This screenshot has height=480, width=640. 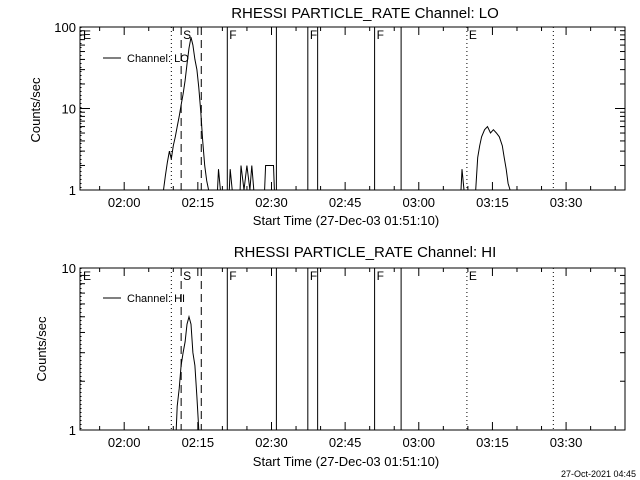 What do you see at coordinates (69, 109) in the screenshot?
I see `lo-y-tick-label-1: 10` at bounding box center [69, 109].